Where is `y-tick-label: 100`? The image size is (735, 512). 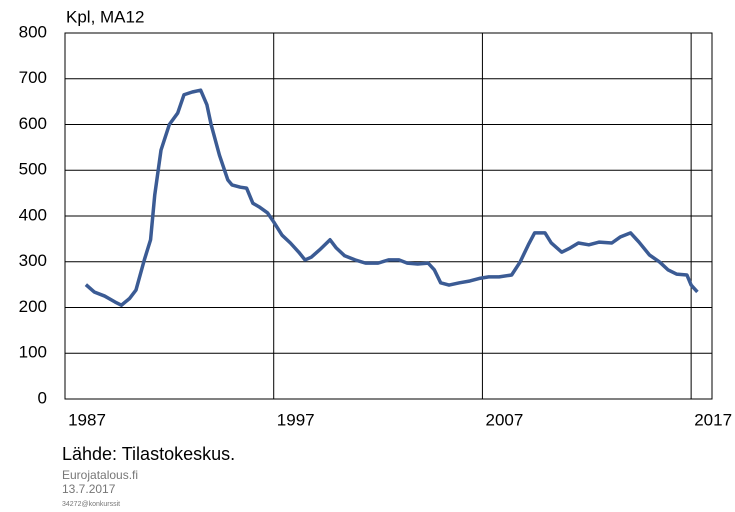 y-tick-label: 100 is located at coordinates (33, 352).